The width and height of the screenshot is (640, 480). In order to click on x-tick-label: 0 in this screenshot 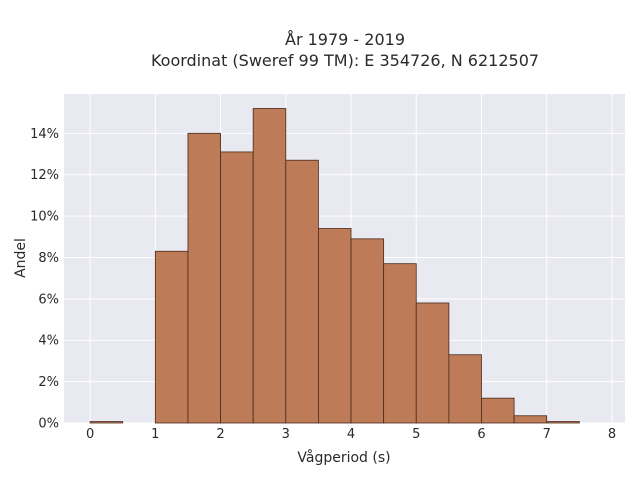, I will do `click(90, 434)`.